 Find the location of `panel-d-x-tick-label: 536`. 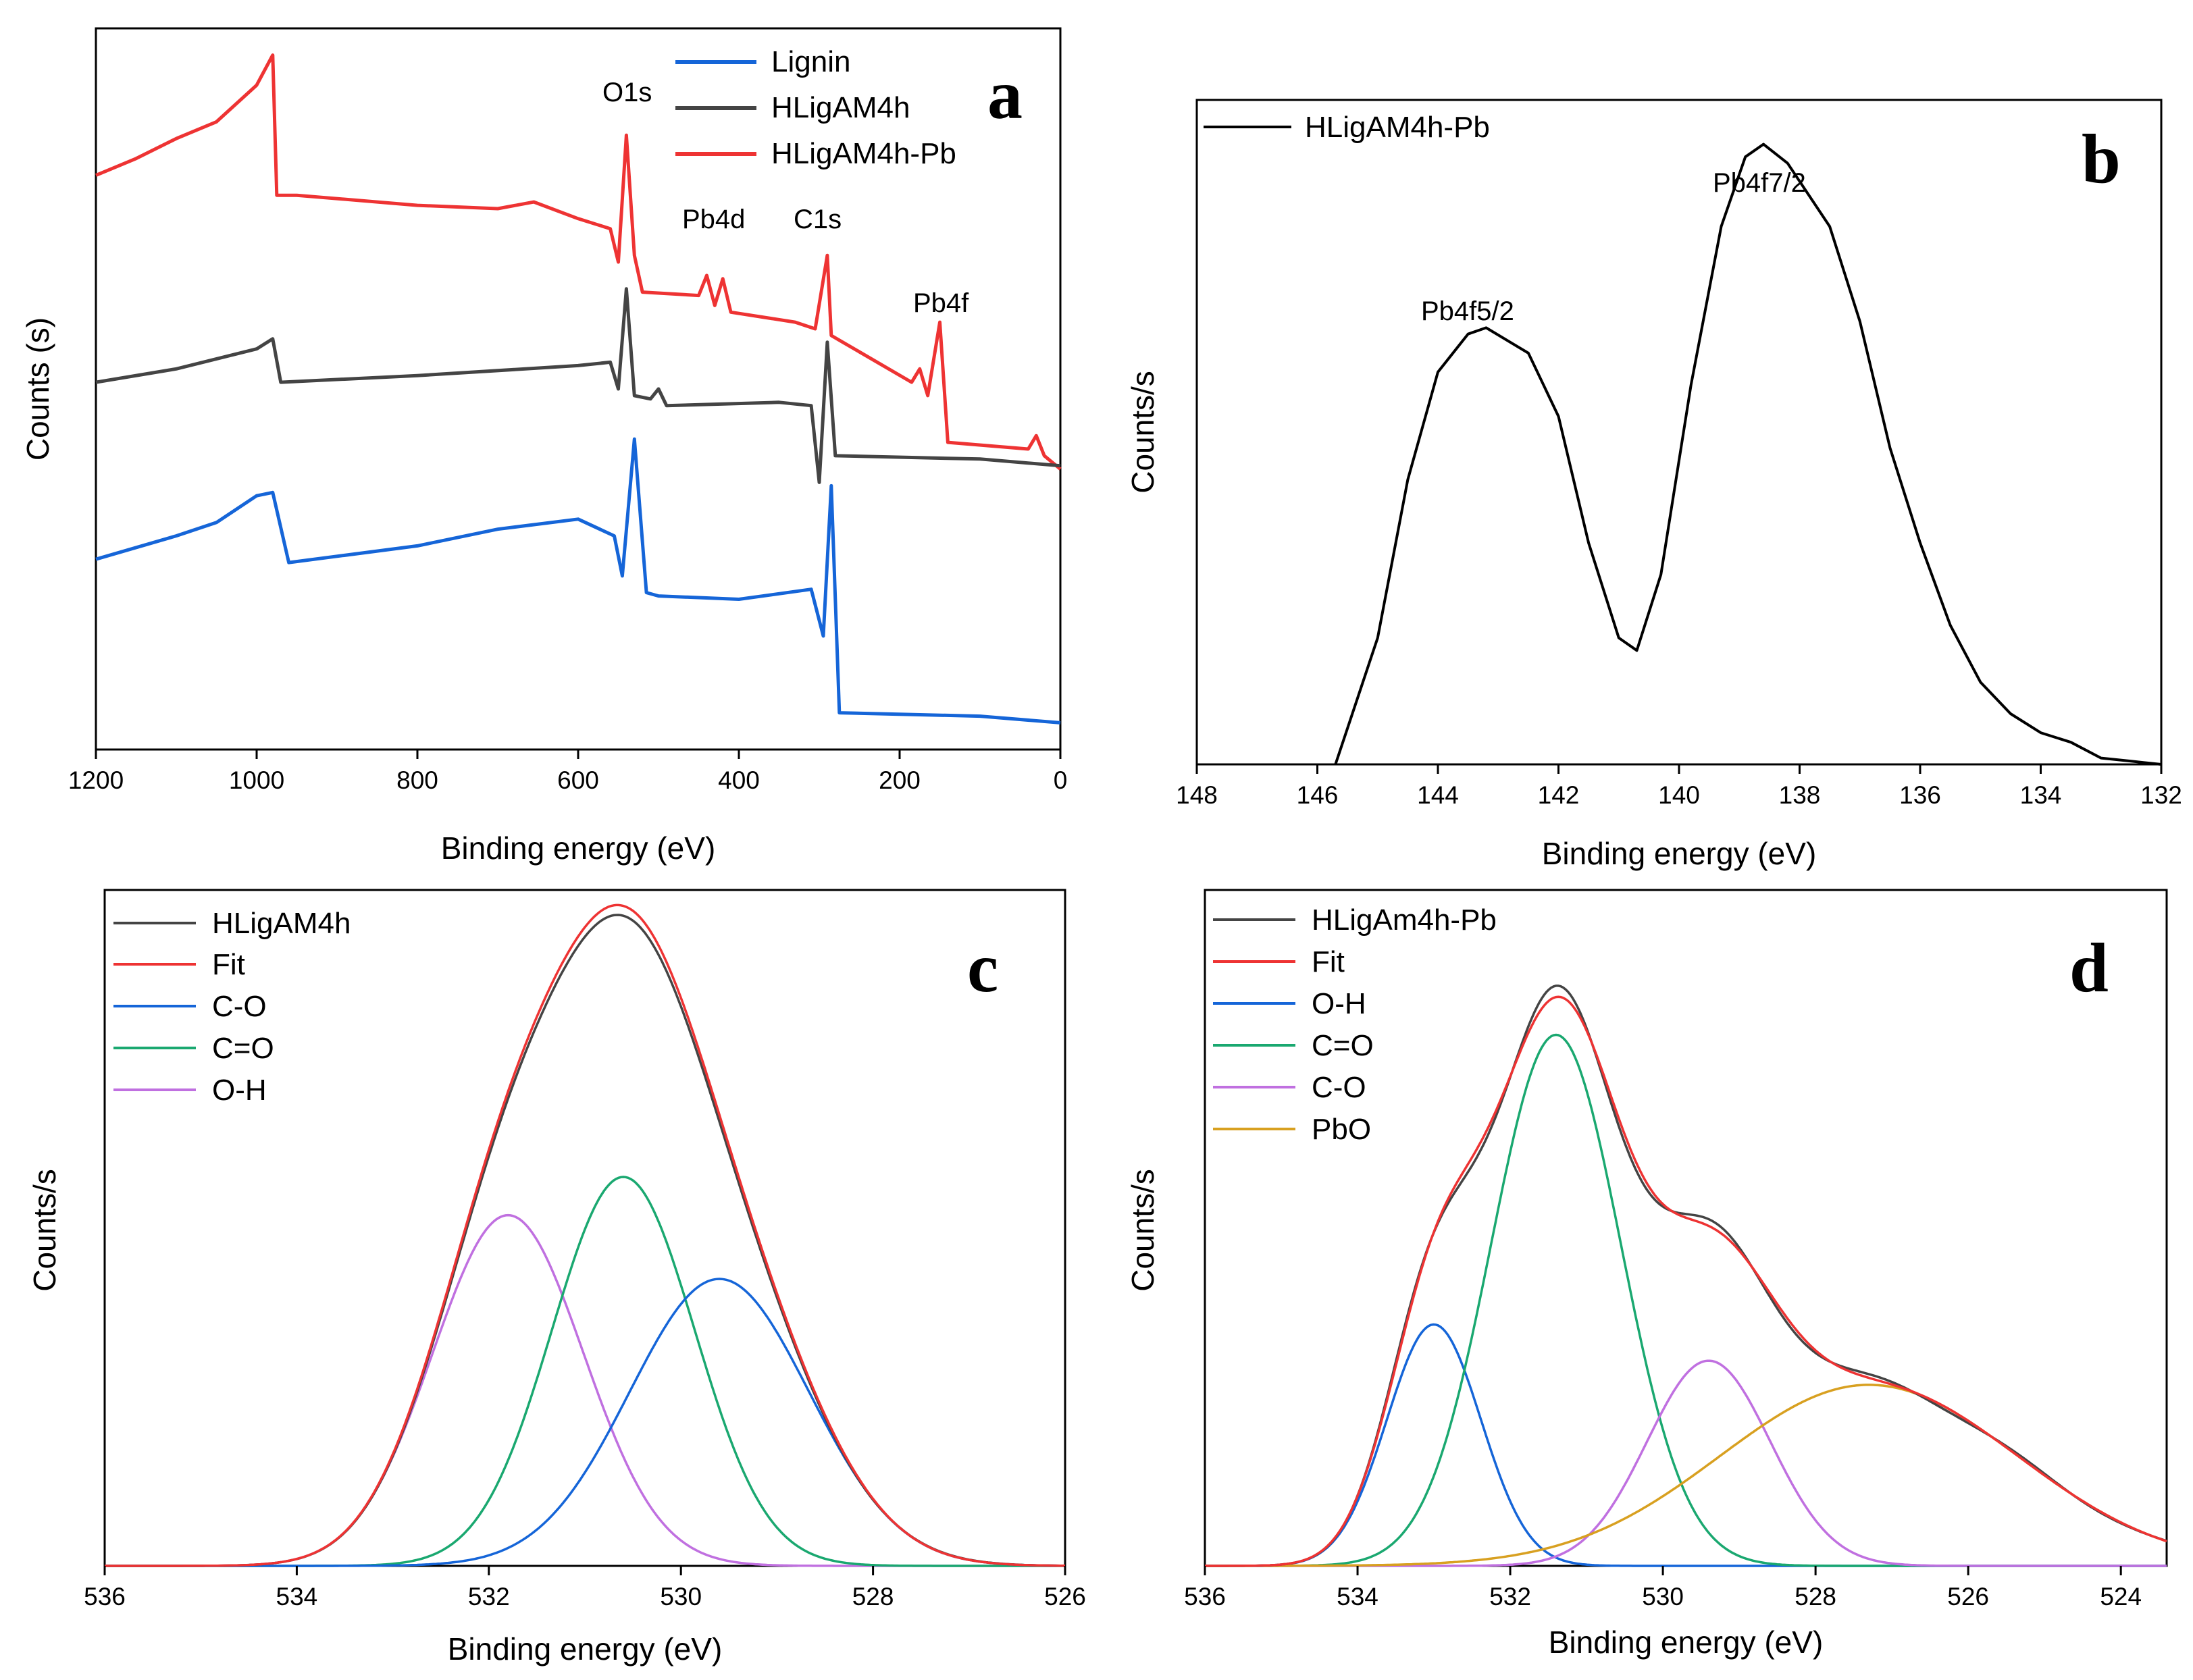

panel-d-x-tick-label: 536 is located at coordinates (1205, 1596).